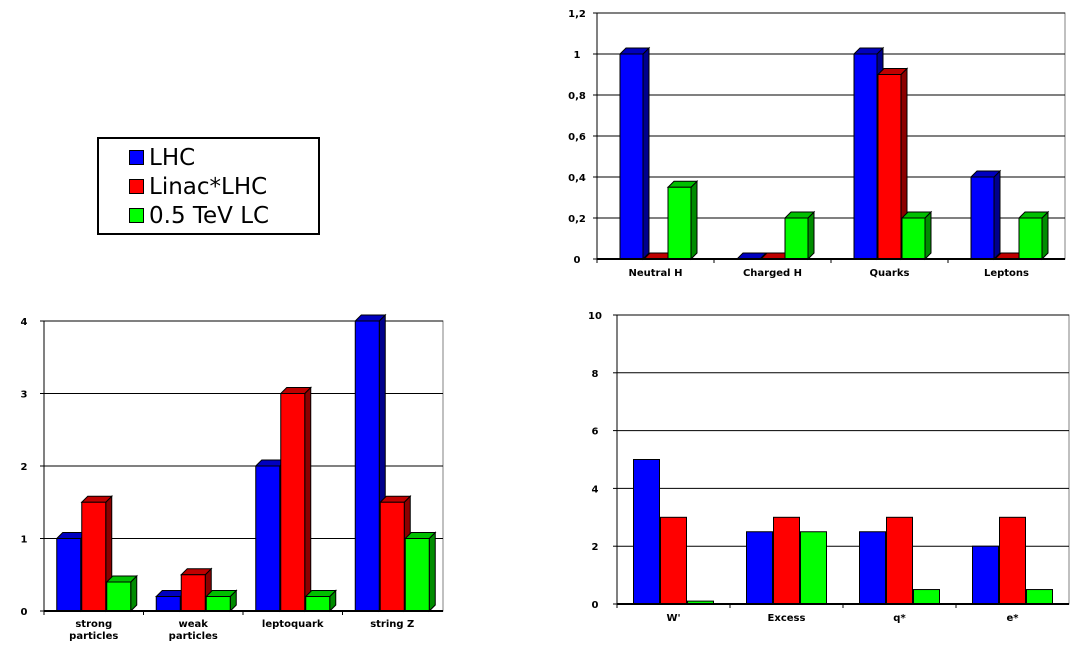  What do you see at coordinates (577, 219) in the screenshot?
I see `y-tick-label: 0,2` at bounding box center [577, 219].